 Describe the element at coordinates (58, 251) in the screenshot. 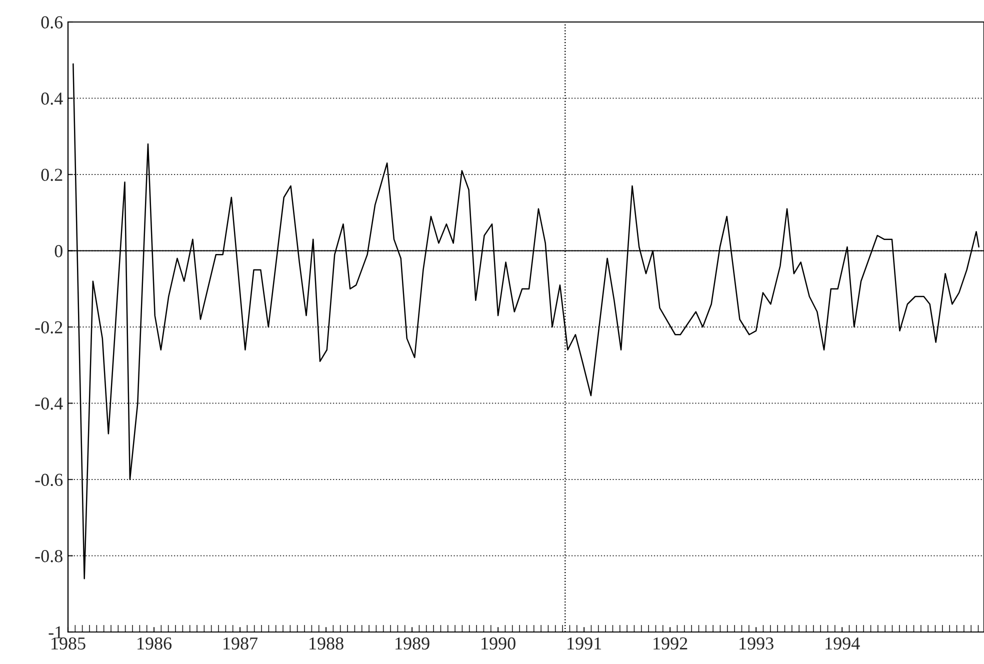

I see `y-tick-label: 0` at that location.